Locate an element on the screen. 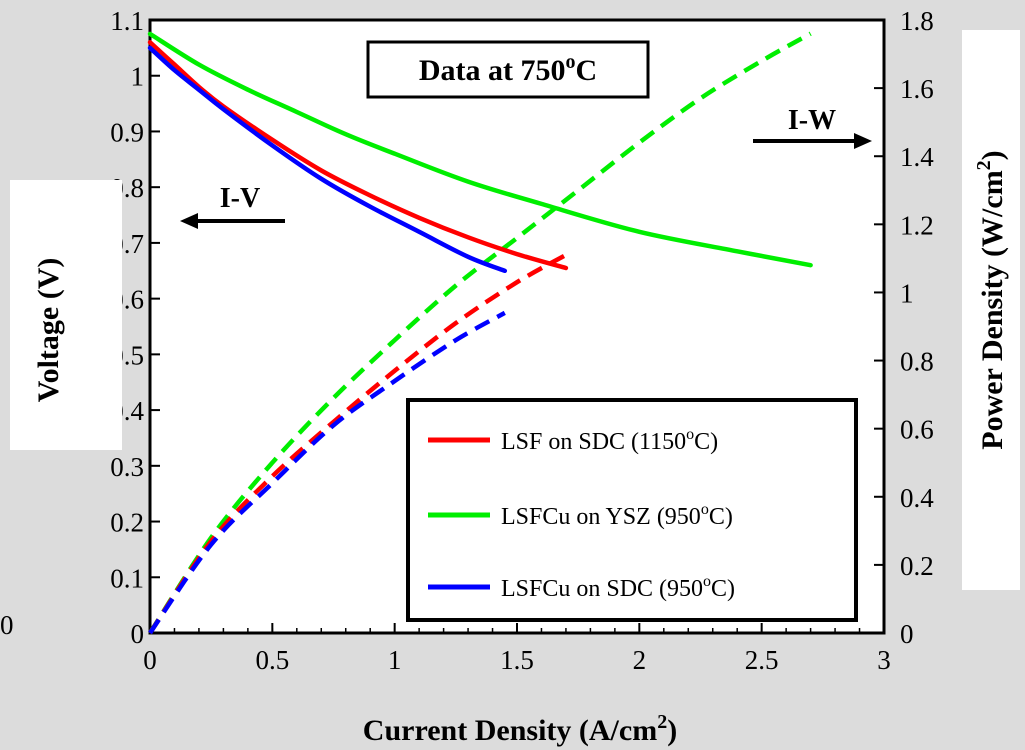 The image size is (1025, 750). y2-tick-label: 0.8 is located at coordinates (917, 362).